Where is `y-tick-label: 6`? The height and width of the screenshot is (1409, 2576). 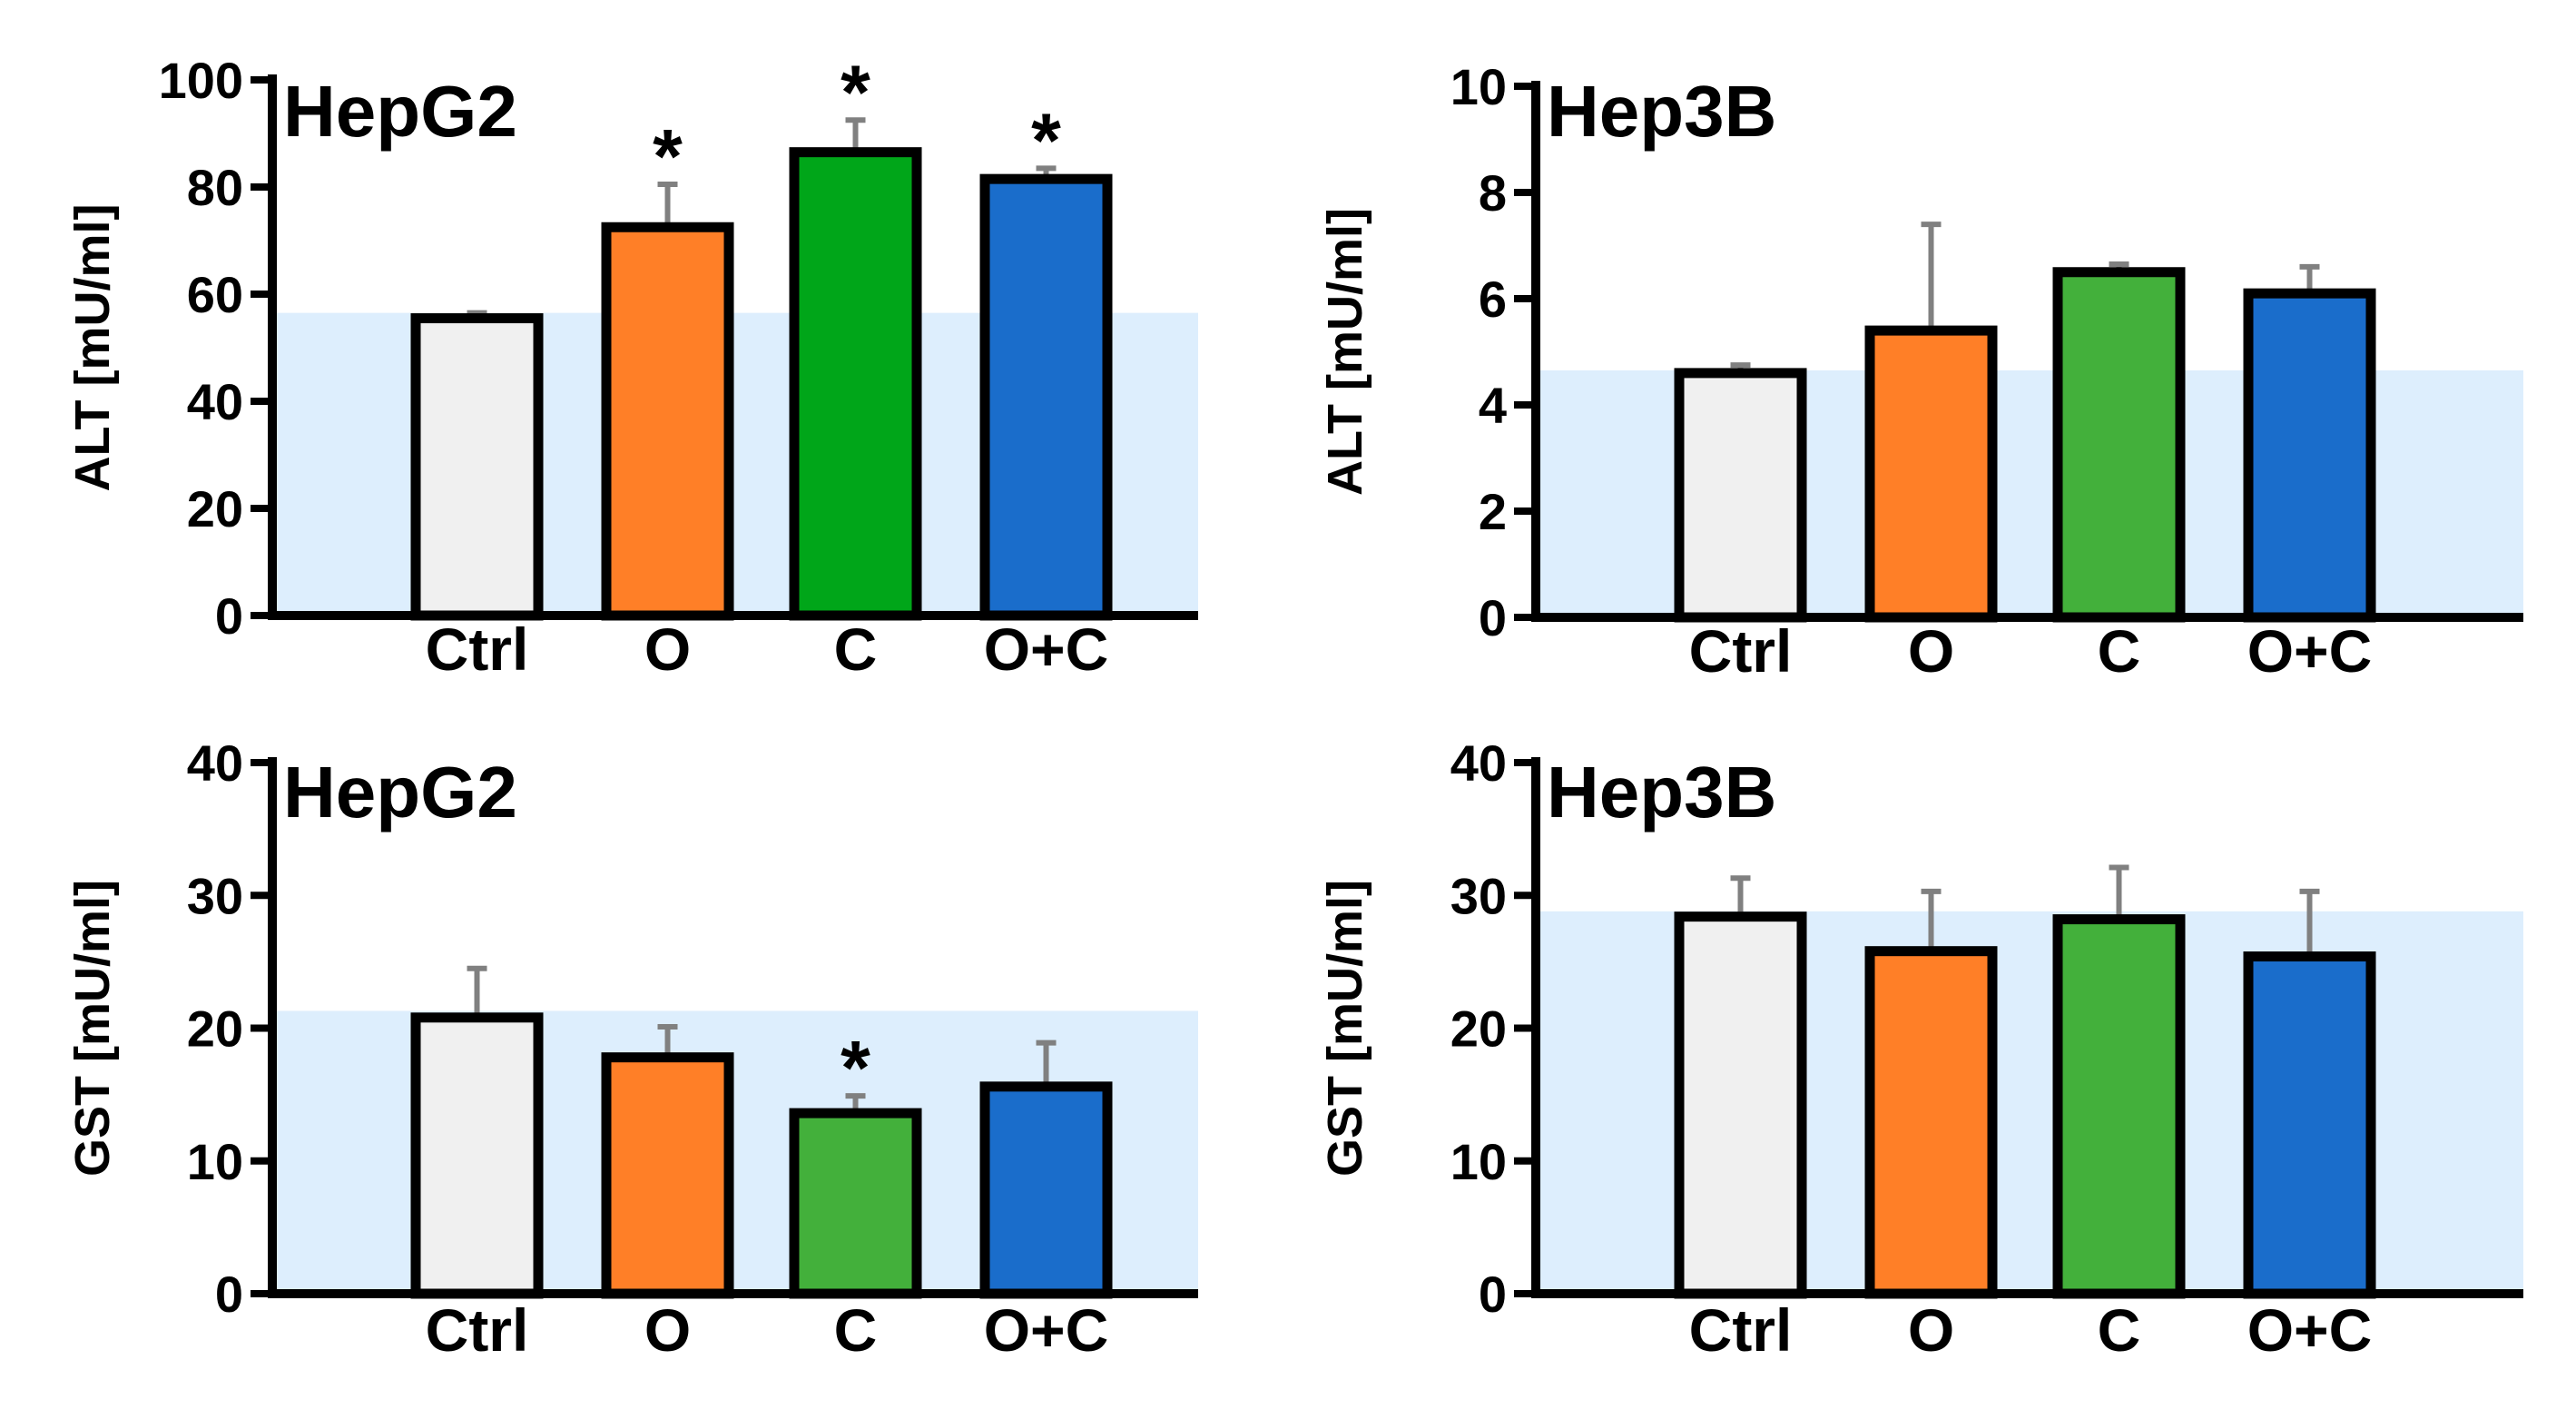 y-tick-label: 6 is located at coordinates (1493, 299).